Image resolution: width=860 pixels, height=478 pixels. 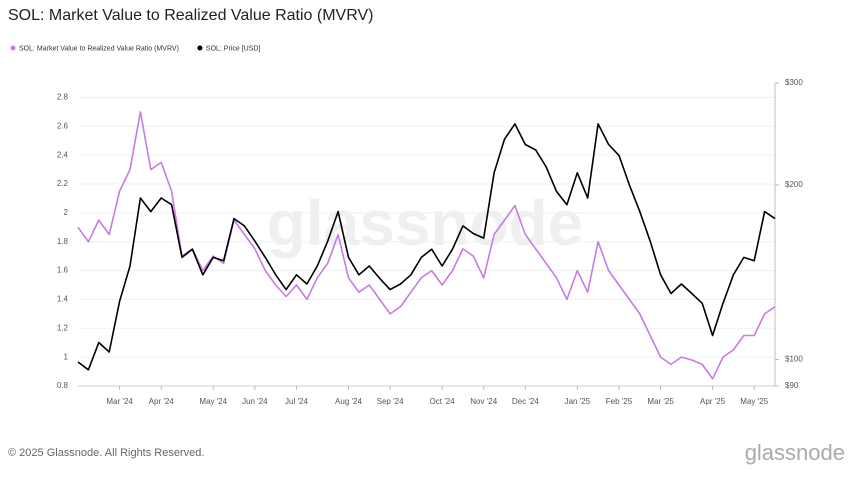 What do you see at coordinates (483, 401) in the screenshot?
I see `x-tick-label: Nov '24` at bounding box center [483, 401].